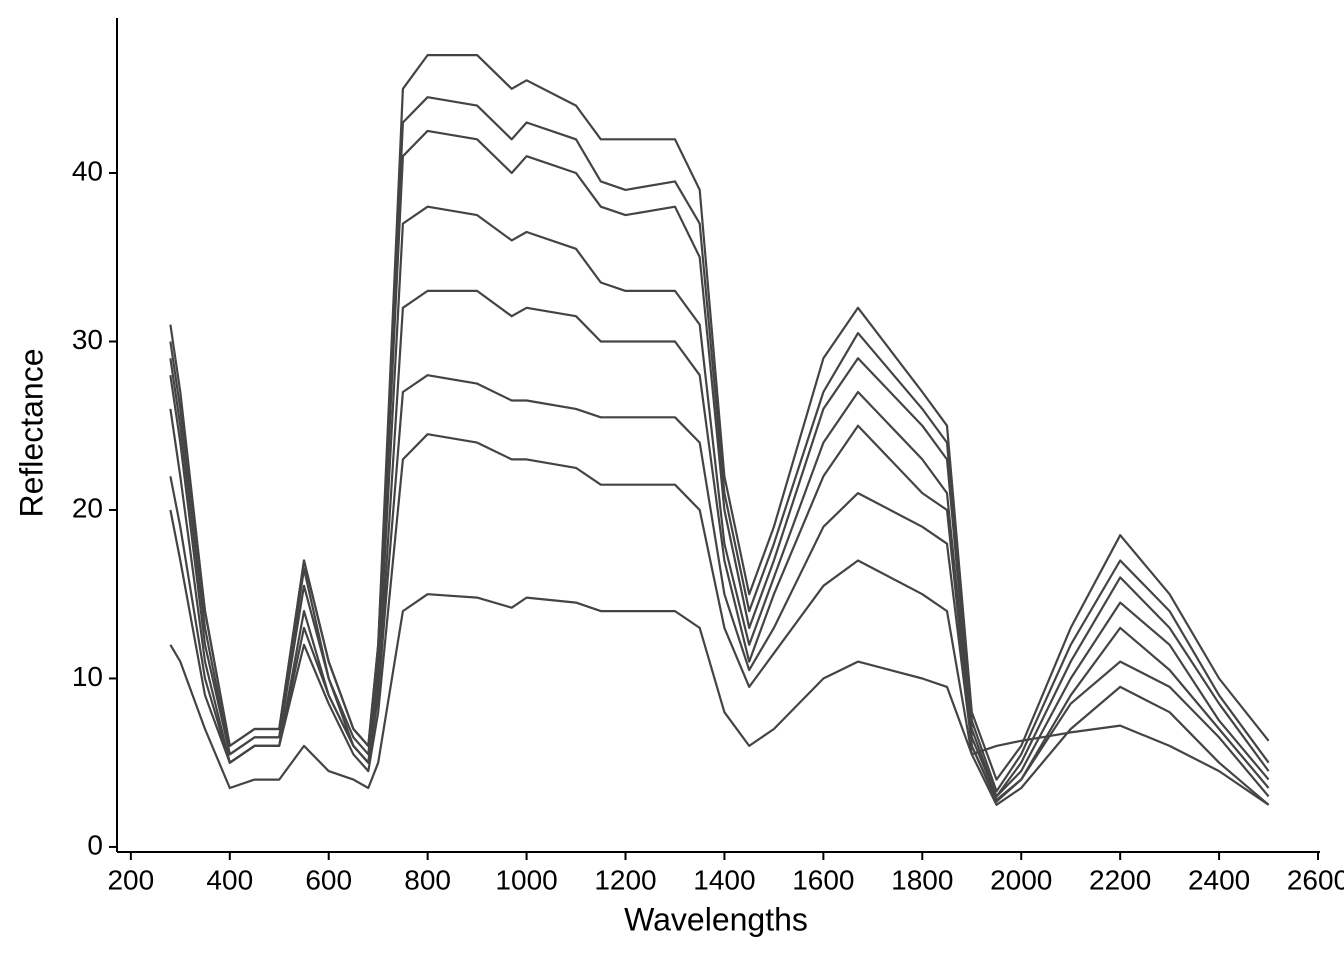  I want to click on y-tick-label: 10, so click(87, 676).